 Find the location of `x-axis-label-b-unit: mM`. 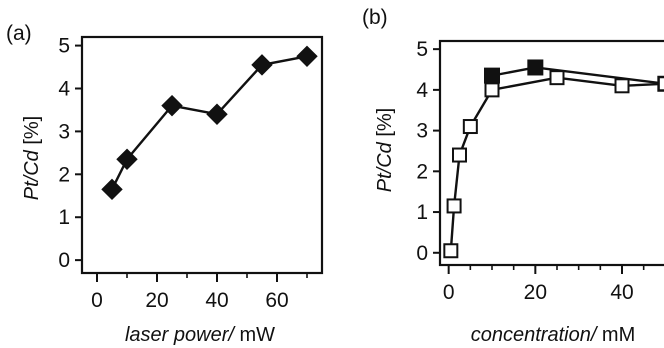

x-axis-label-b-unit: mM is located at coordinates (615, 335).